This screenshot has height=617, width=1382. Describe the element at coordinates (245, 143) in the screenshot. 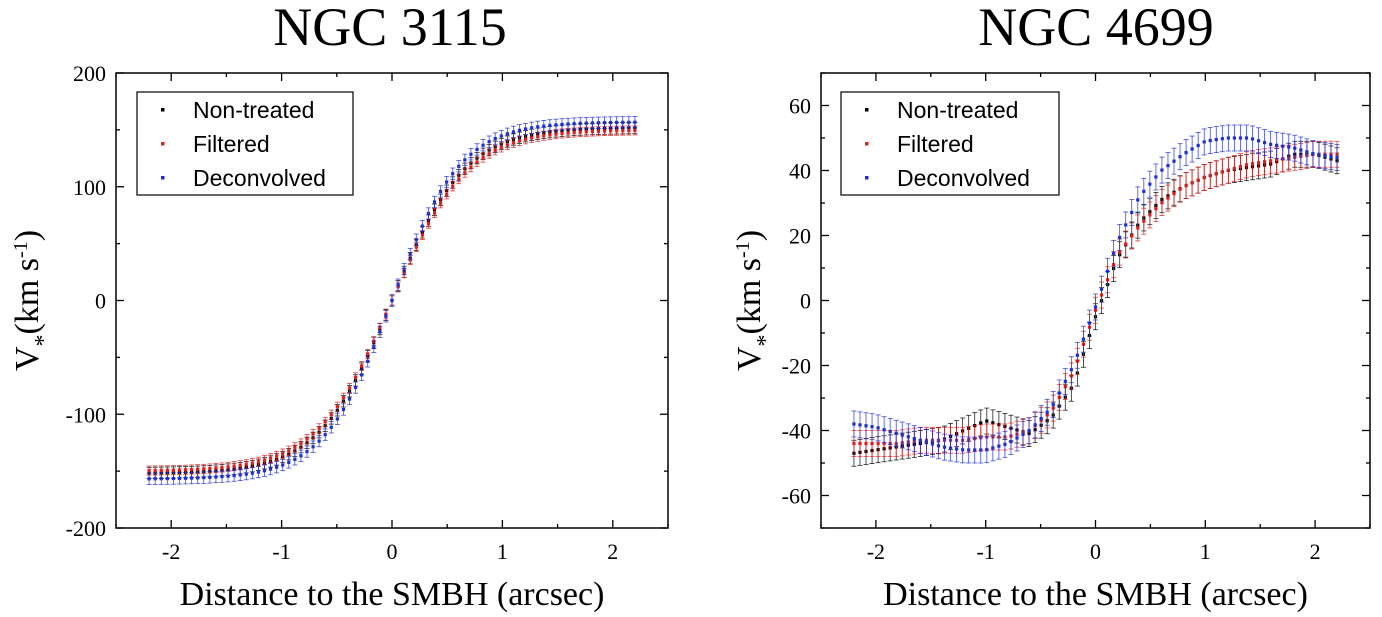

I see `legend: Non-treated Filtered Deconvolved` at that location.